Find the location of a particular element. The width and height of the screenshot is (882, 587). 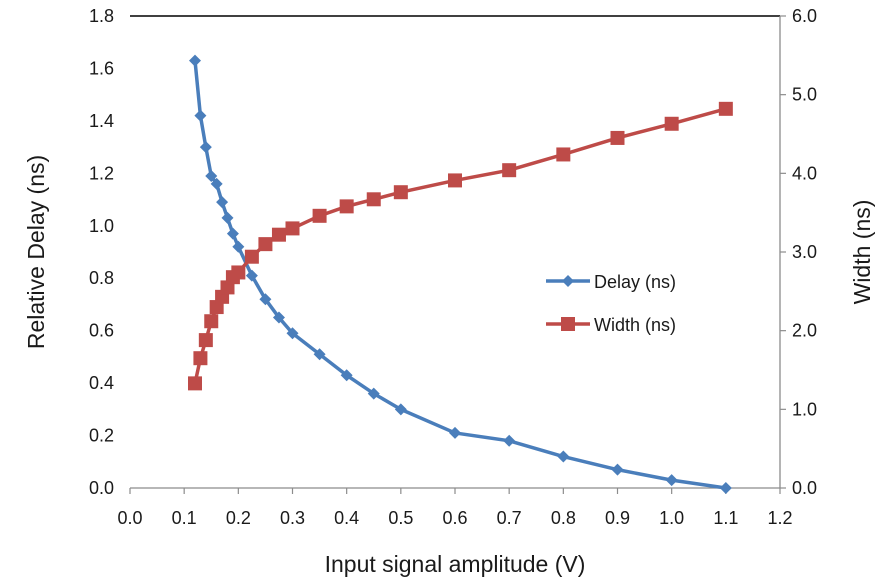

y2-tick-label: 5.0 is located at coordinates (804, 95).